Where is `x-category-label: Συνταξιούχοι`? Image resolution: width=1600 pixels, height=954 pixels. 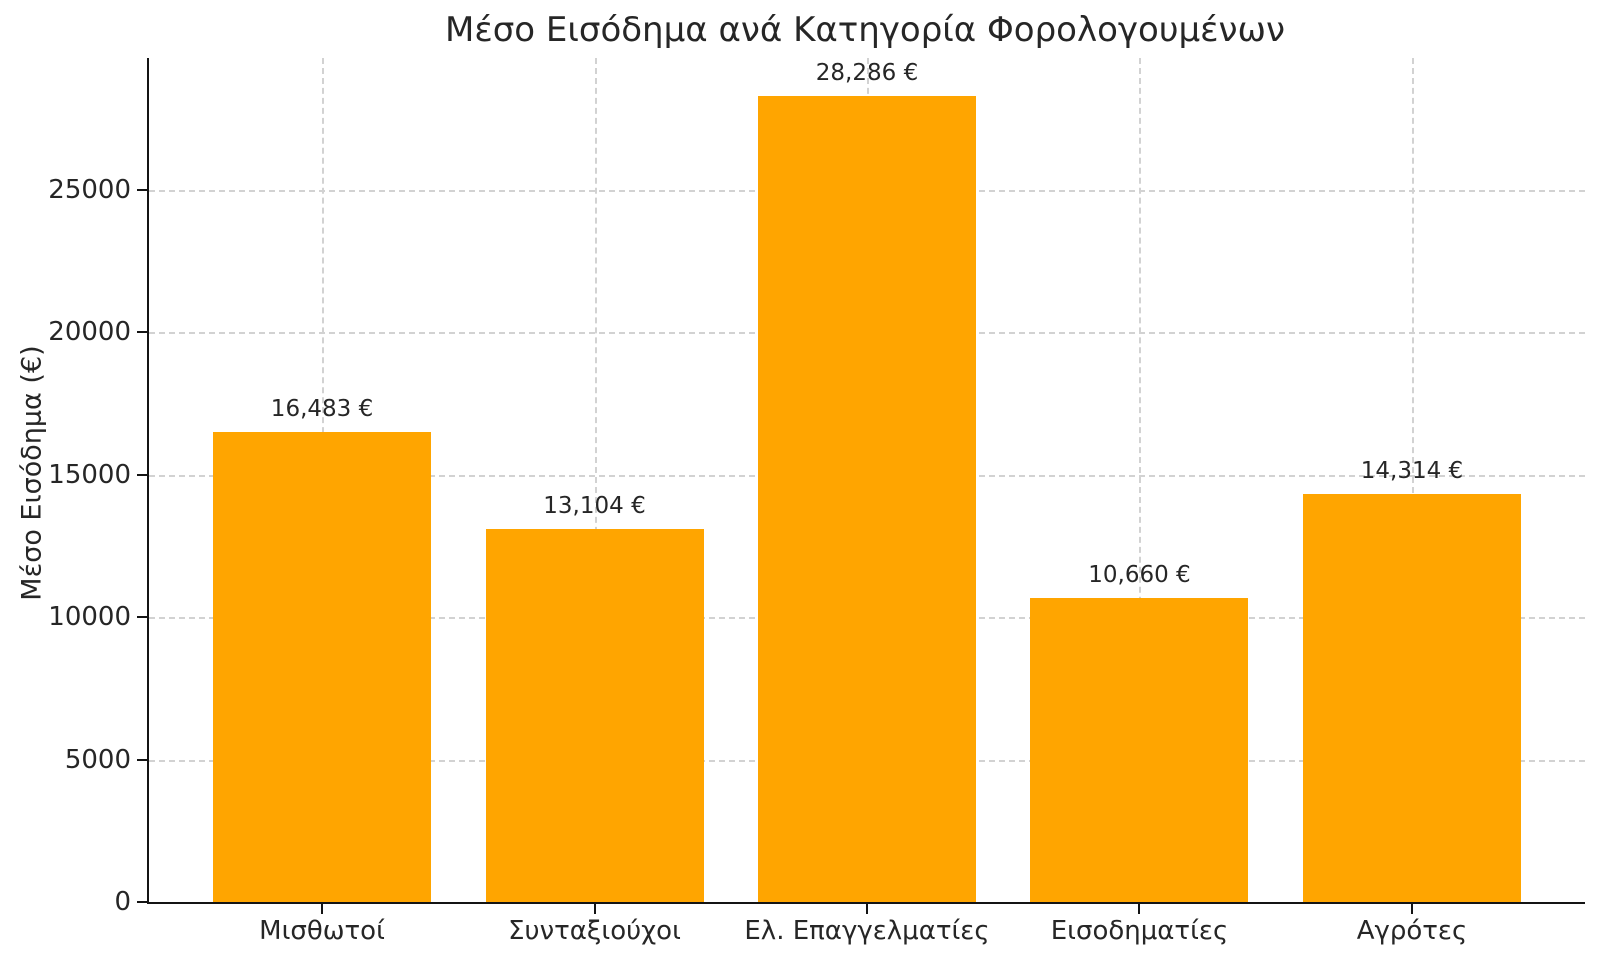 x-category-label: Συνταξιούχοι is located at coordinates (594, 931).